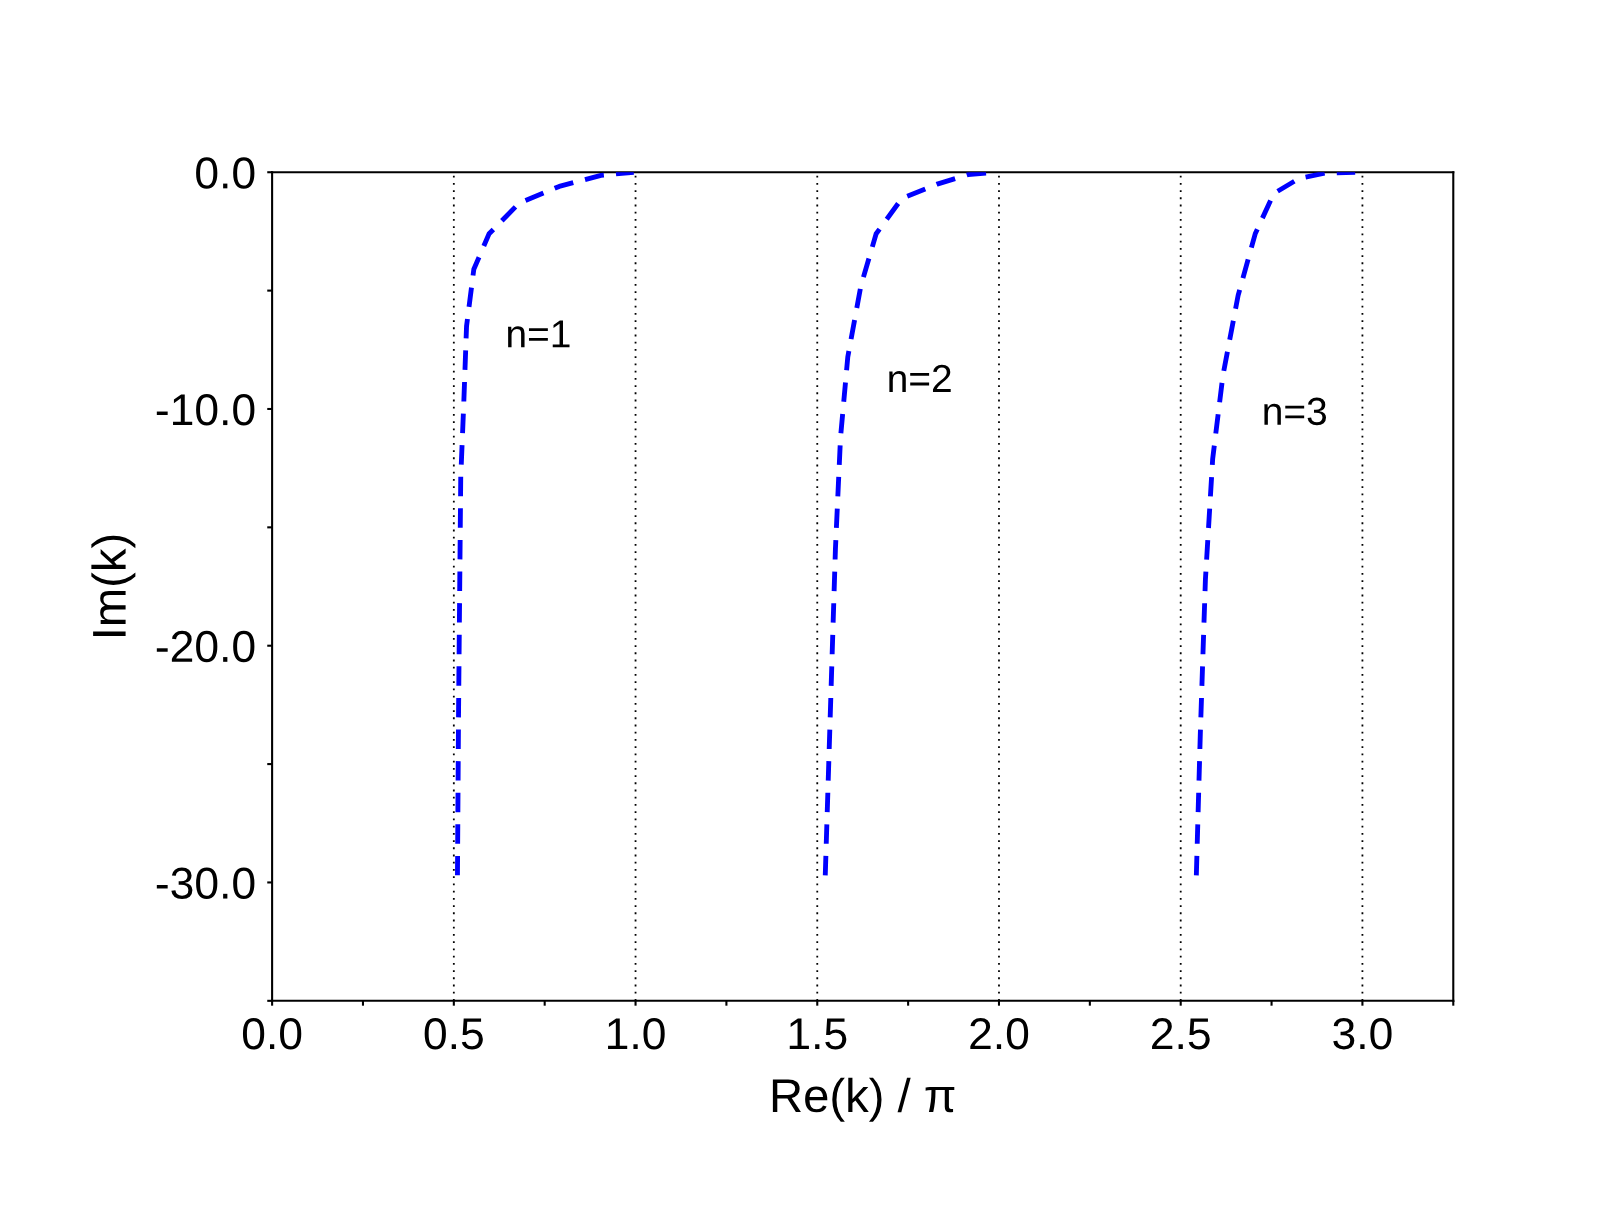 The image size is (1598, 1223). I want to click on x-tick-label: 0.5, so click(453, 1033).